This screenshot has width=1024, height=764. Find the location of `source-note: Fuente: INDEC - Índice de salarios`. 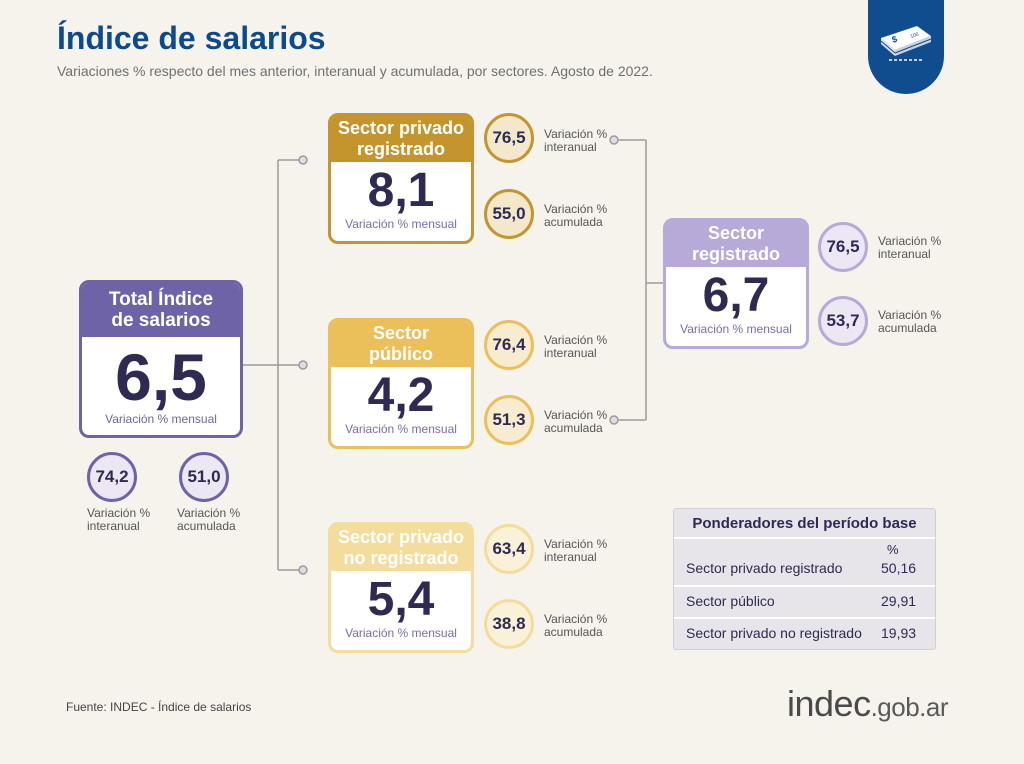

source-note: Fuente: INDEC - Índice de salarios is located at coordinates (159, 707).